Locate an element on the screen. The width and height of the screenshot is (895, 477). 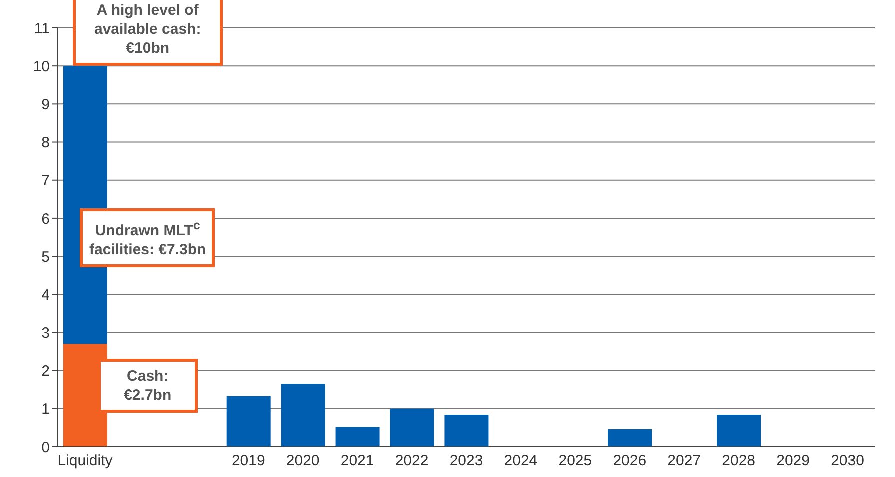
y-tick-label: 2 is located at coordinates (46, 371).